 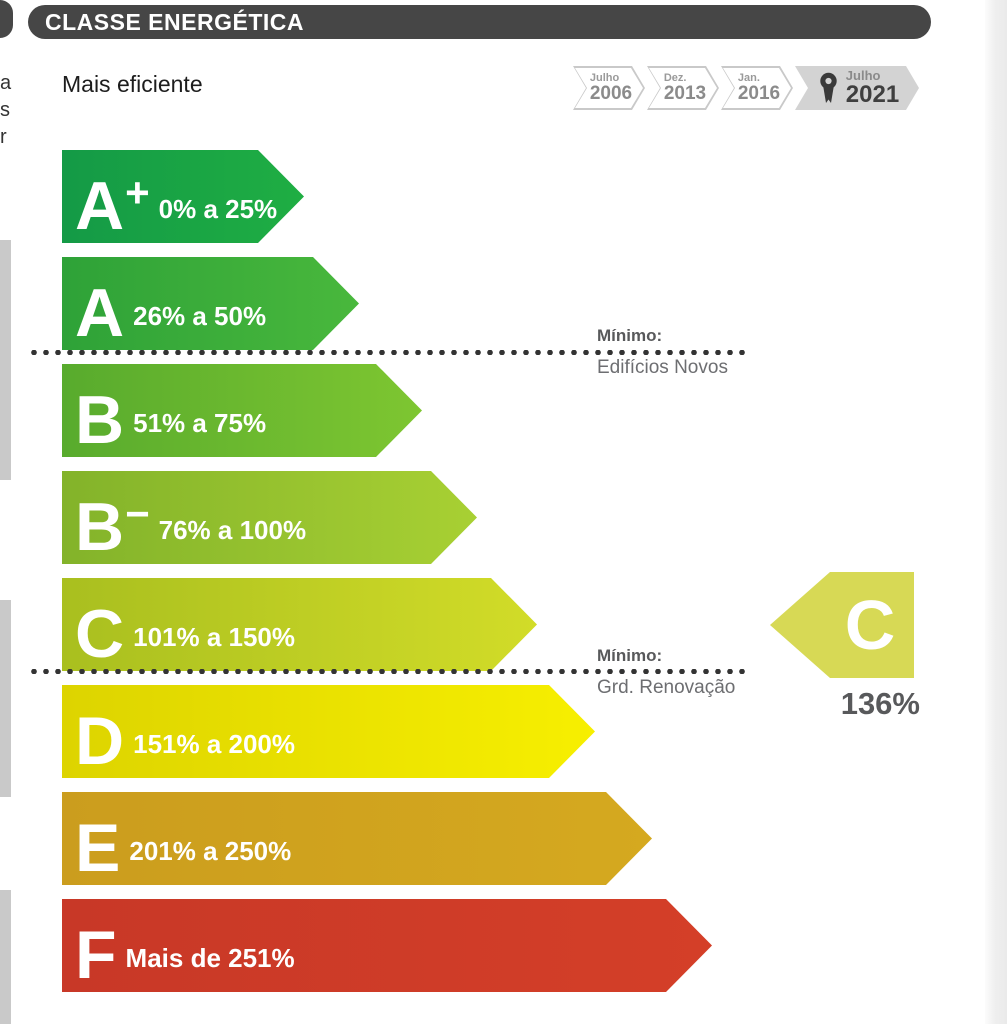 I want to click on energy-class-letter: C, so click(x=100, y=633).